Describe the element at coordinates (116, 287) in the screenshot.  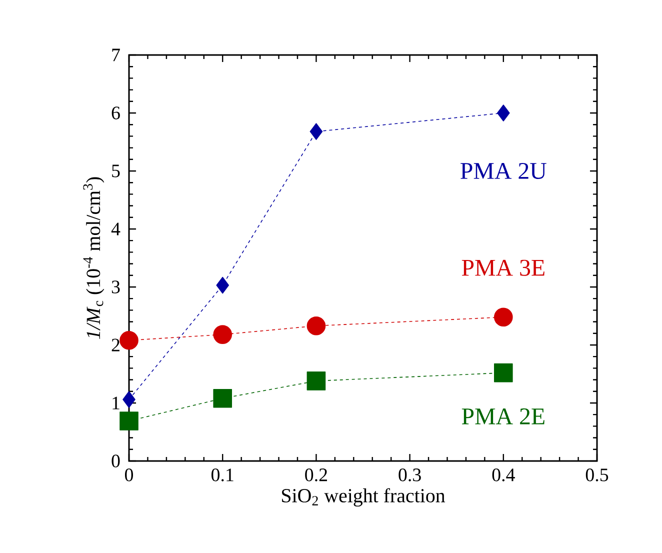
I see `y-tick-label: 3` at that location.